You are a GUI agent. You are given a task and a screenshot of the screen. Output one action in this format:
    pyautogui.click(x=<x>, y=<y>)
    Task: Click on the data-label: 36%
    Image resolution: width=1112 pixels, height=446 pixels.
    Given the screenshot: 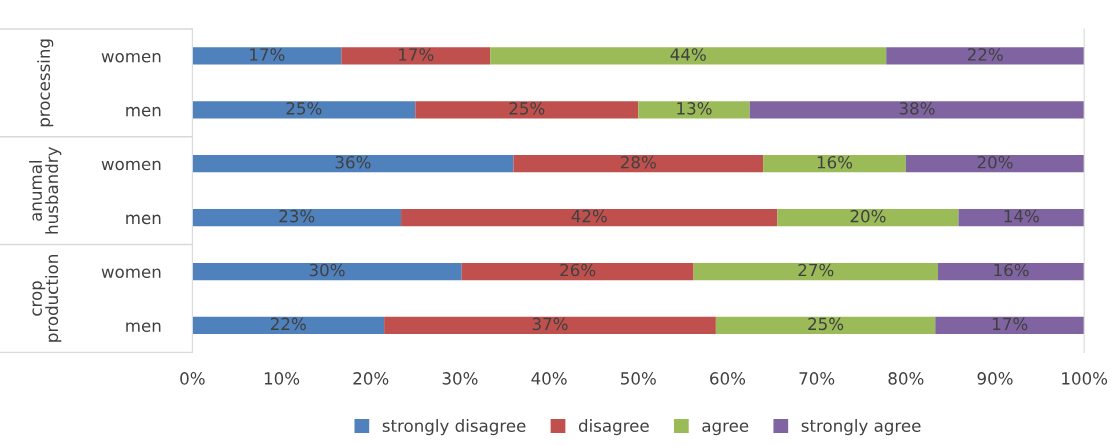 What is the action you would take?
    pyautogui.click(x=353, y=162)
    